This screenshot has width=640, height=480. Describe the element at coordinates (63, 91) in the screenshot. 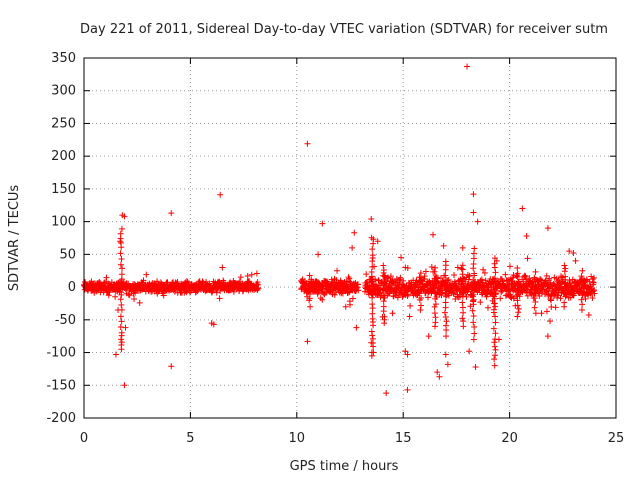

I see `y-tick-label: 300` at that location.